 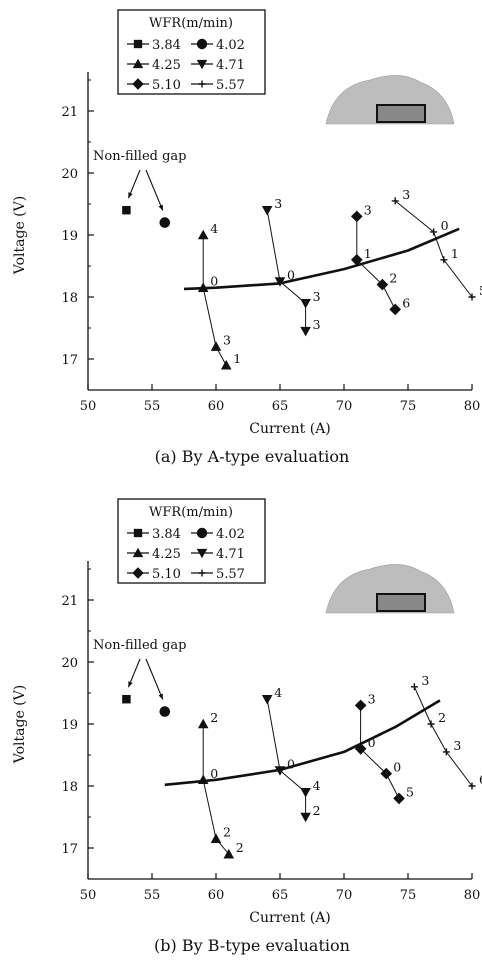 I want to click on chart-b-x-tick-label: 55, so click(x=152, y=895).